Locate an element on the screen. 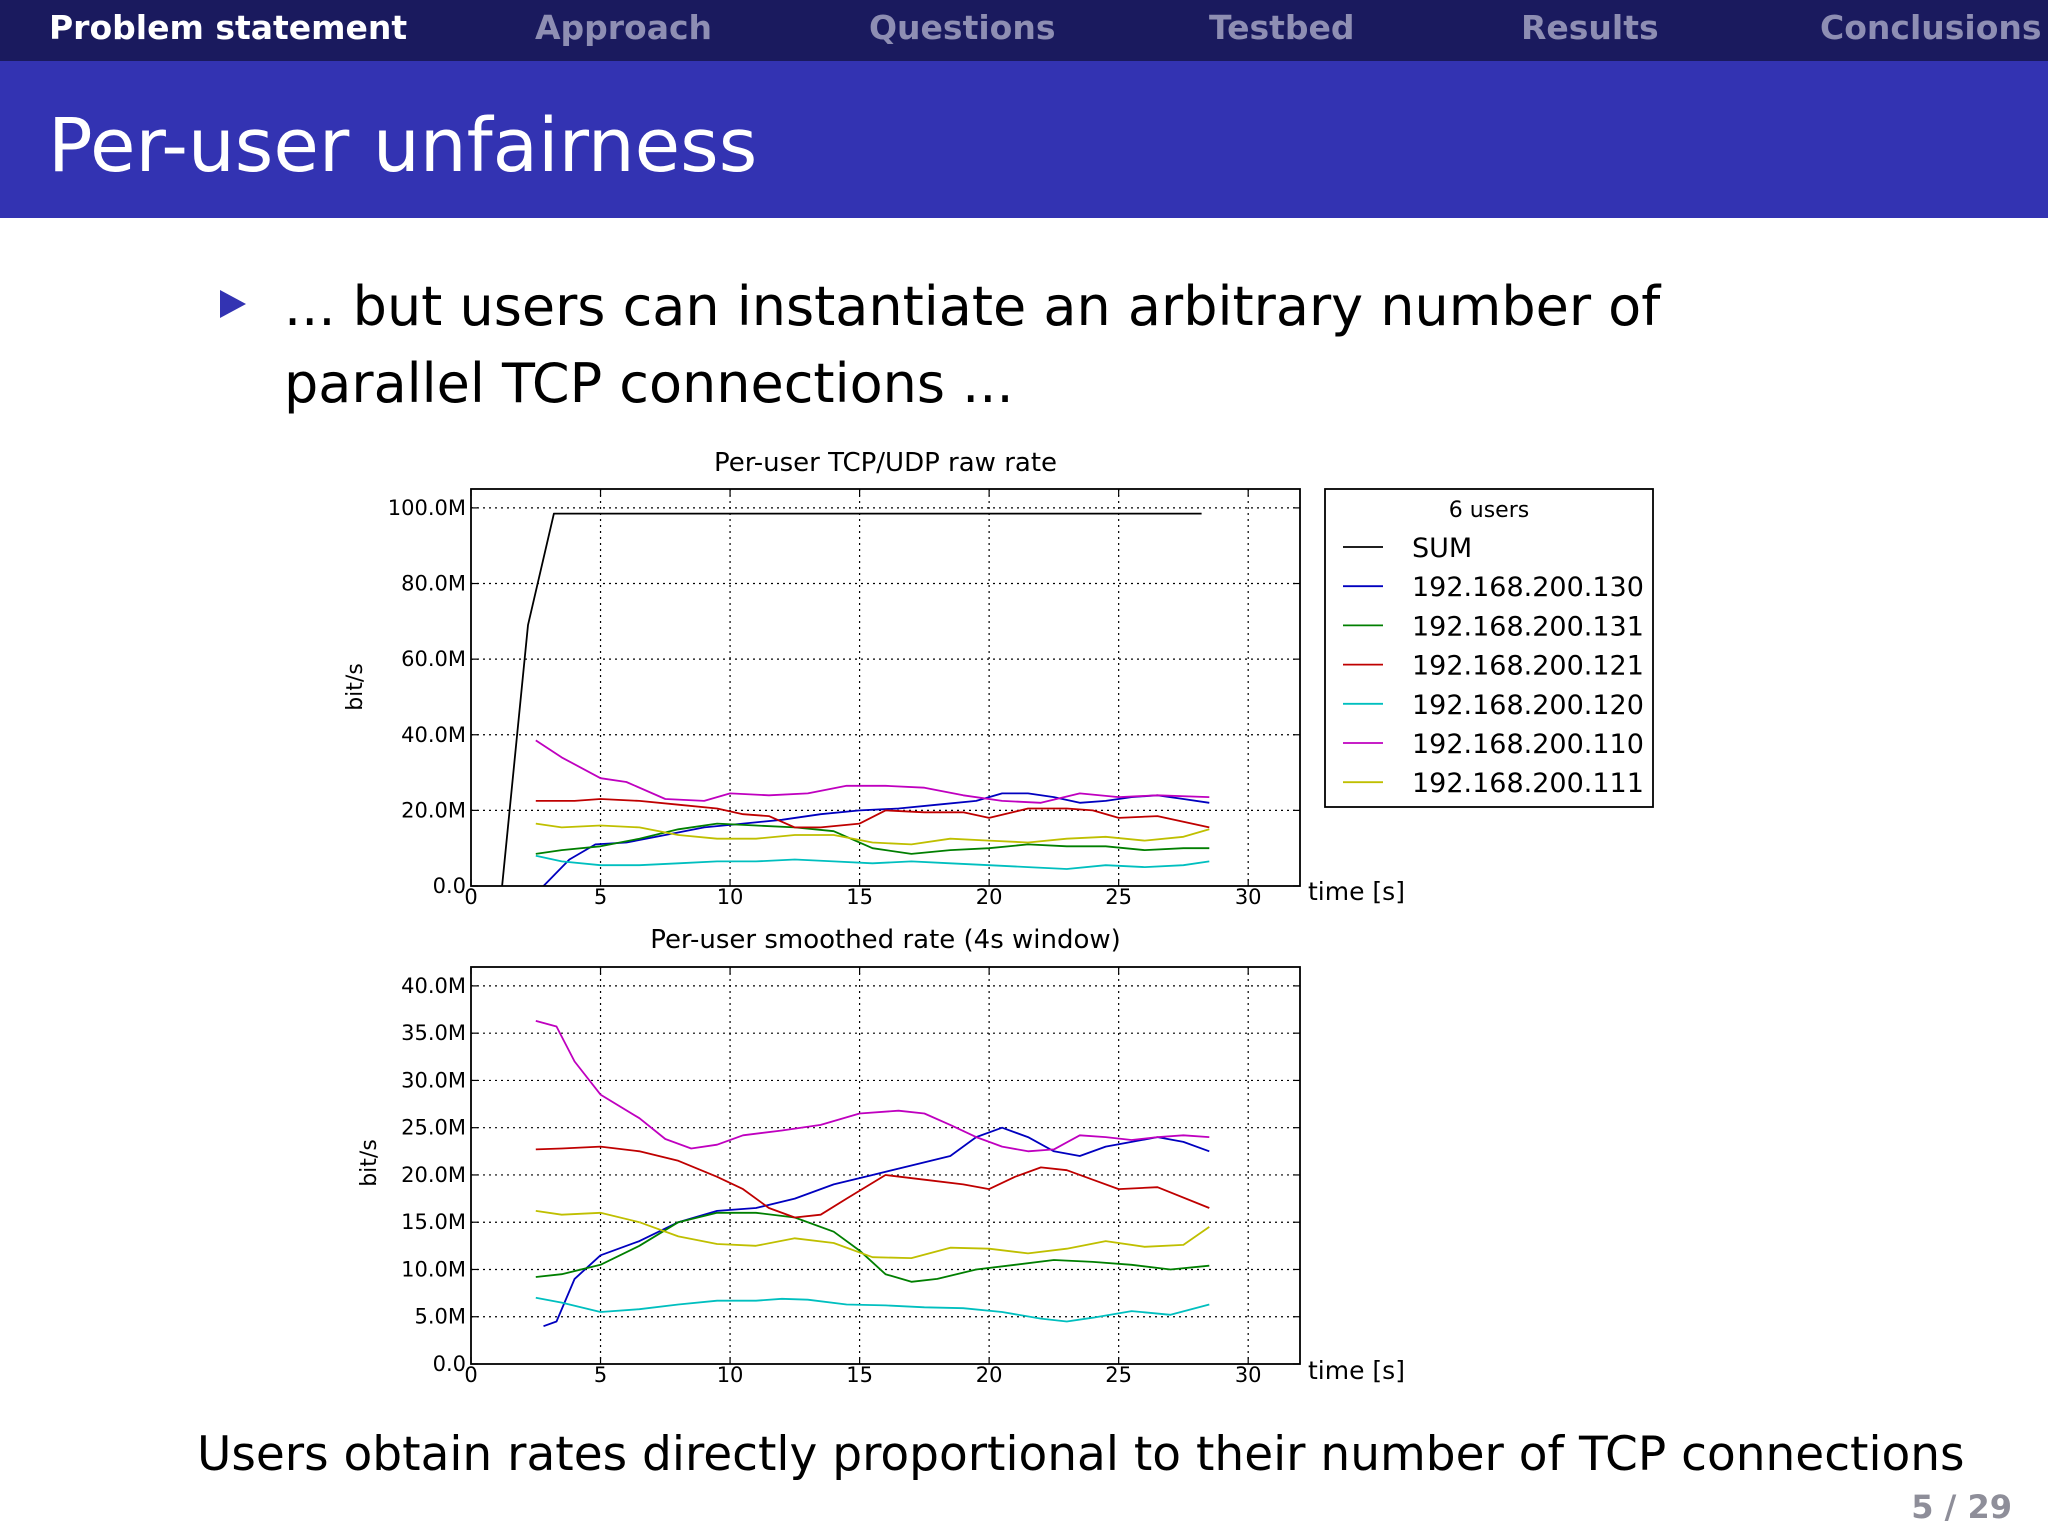  nav-item-conclusions: Conclusions is located at coordinates (1931, 27).